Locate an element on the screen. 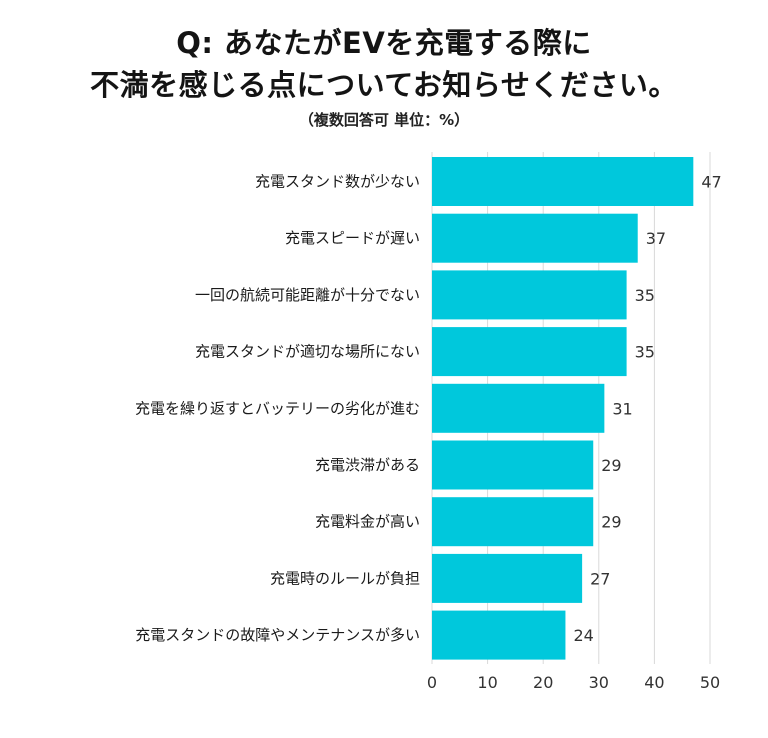  category-label-0: 充電スタンド数が少ない is located at coordinates (337, 182).